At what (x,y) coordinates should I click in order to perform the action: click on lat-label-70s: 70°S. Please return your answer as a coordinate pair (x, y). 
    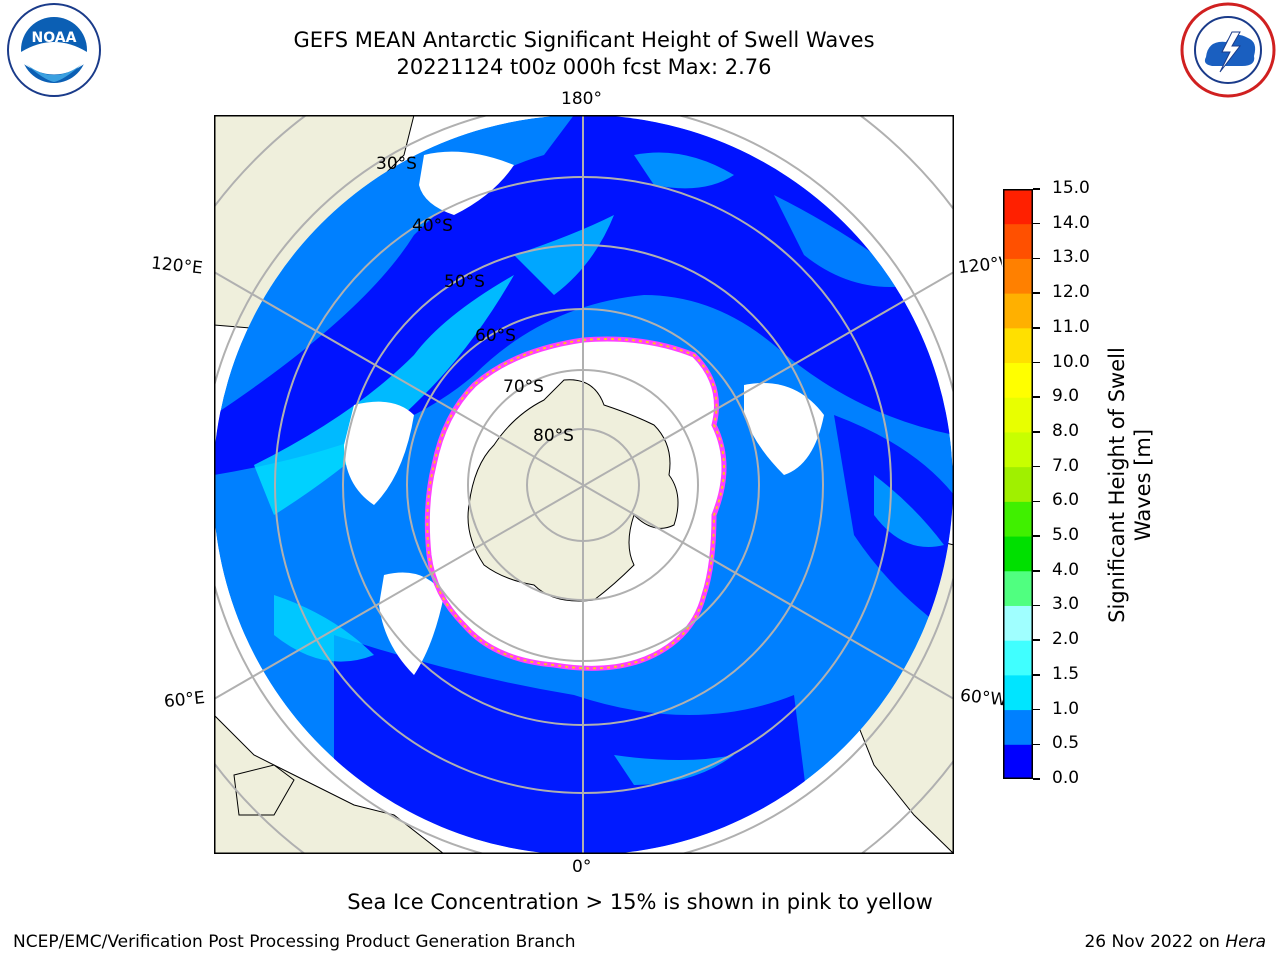
    Looking at the image, I should click on (523, 387).